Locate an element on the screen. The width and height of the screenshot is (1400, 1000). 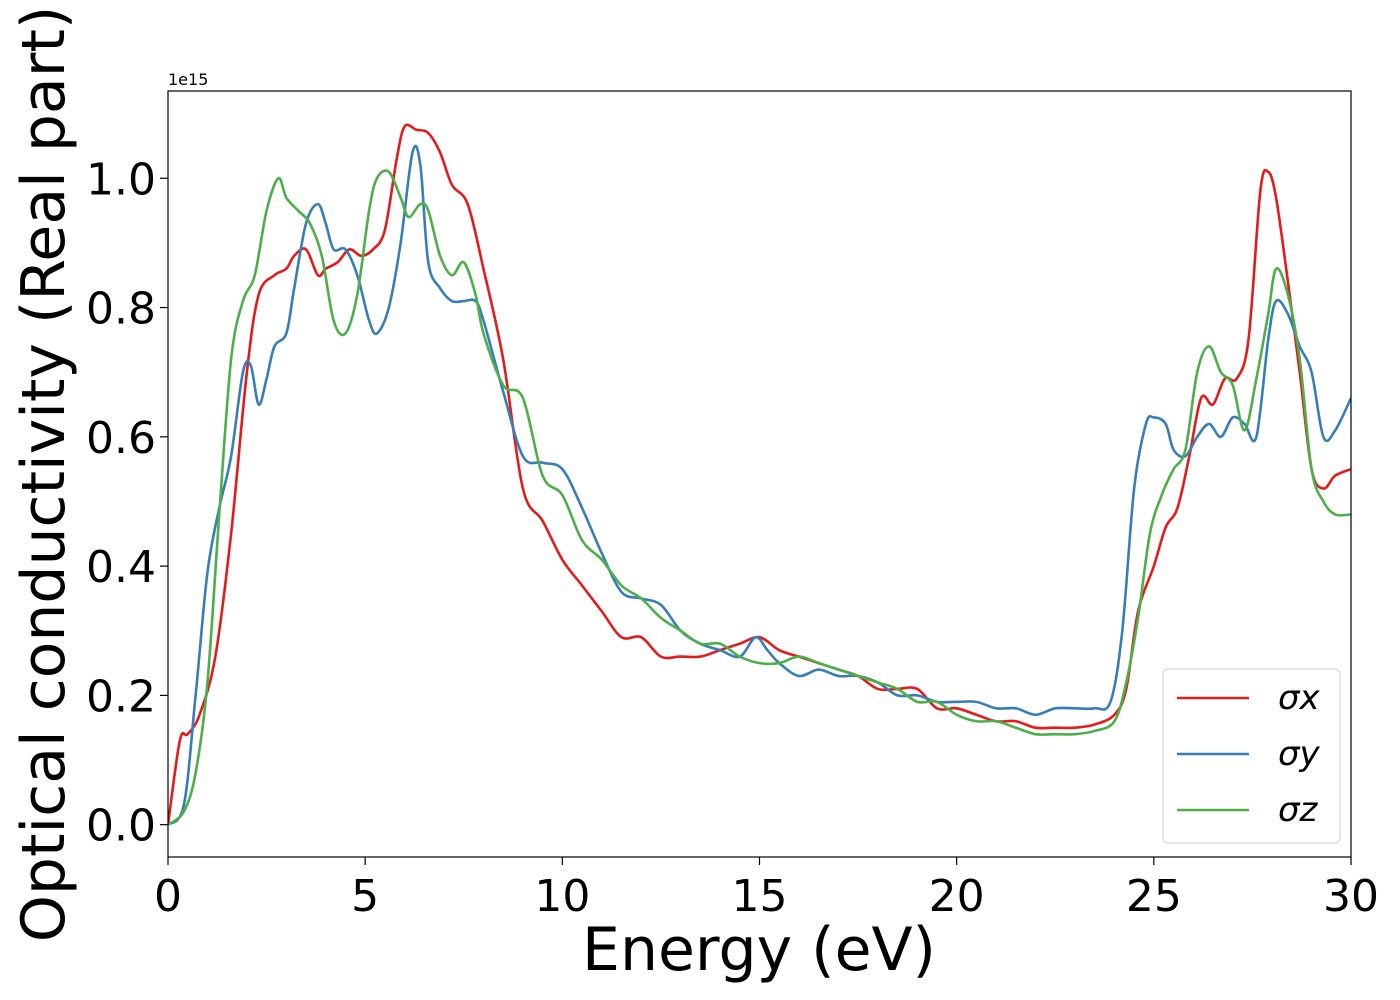
legend-box is located at coordinates (1251, 756).